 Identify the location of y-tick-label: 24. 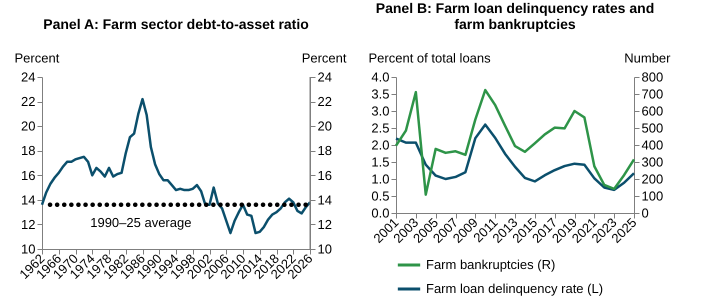
(28, 77).